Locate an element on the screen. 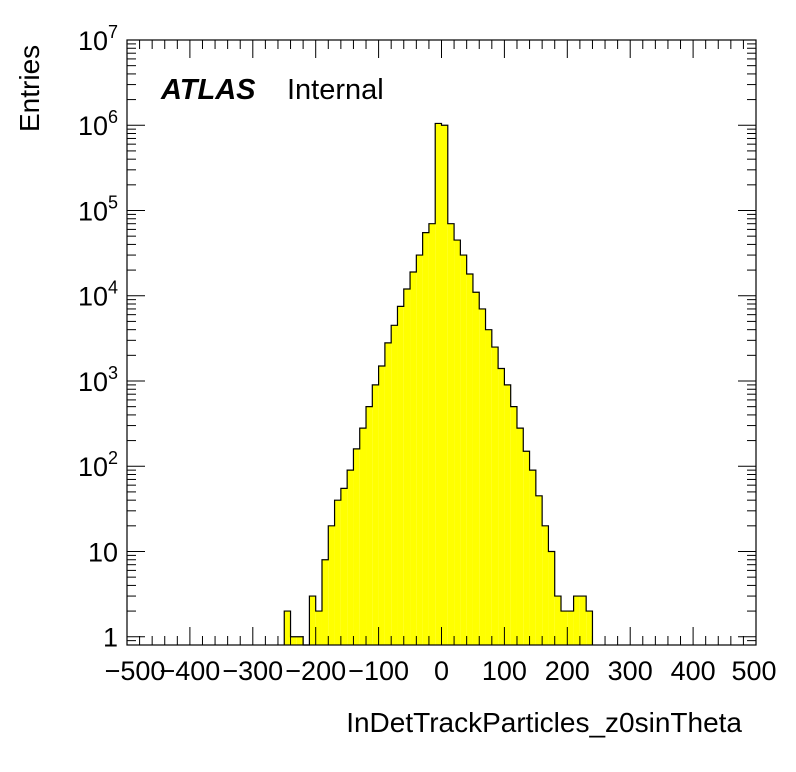 Image resolution: width=796 pixels, height=772 pixels. x-tick-label: −100 is located at coordinates (378, 671).